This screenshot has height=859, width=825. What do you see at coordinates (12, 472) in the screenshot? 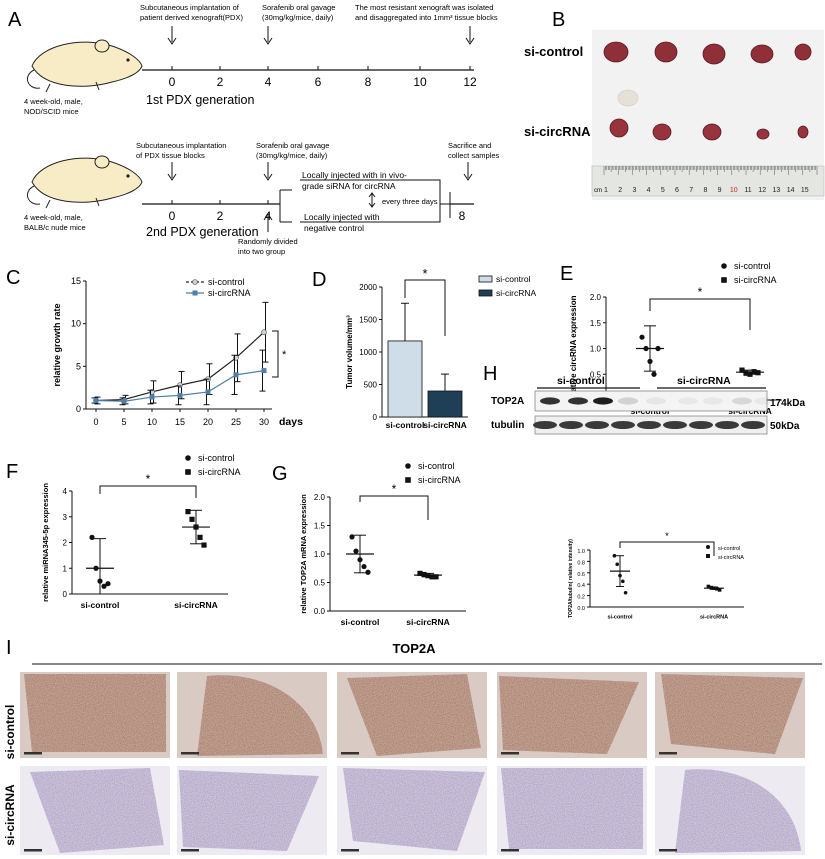
I see `panel-letter: F` at bounding box center [12, 472].